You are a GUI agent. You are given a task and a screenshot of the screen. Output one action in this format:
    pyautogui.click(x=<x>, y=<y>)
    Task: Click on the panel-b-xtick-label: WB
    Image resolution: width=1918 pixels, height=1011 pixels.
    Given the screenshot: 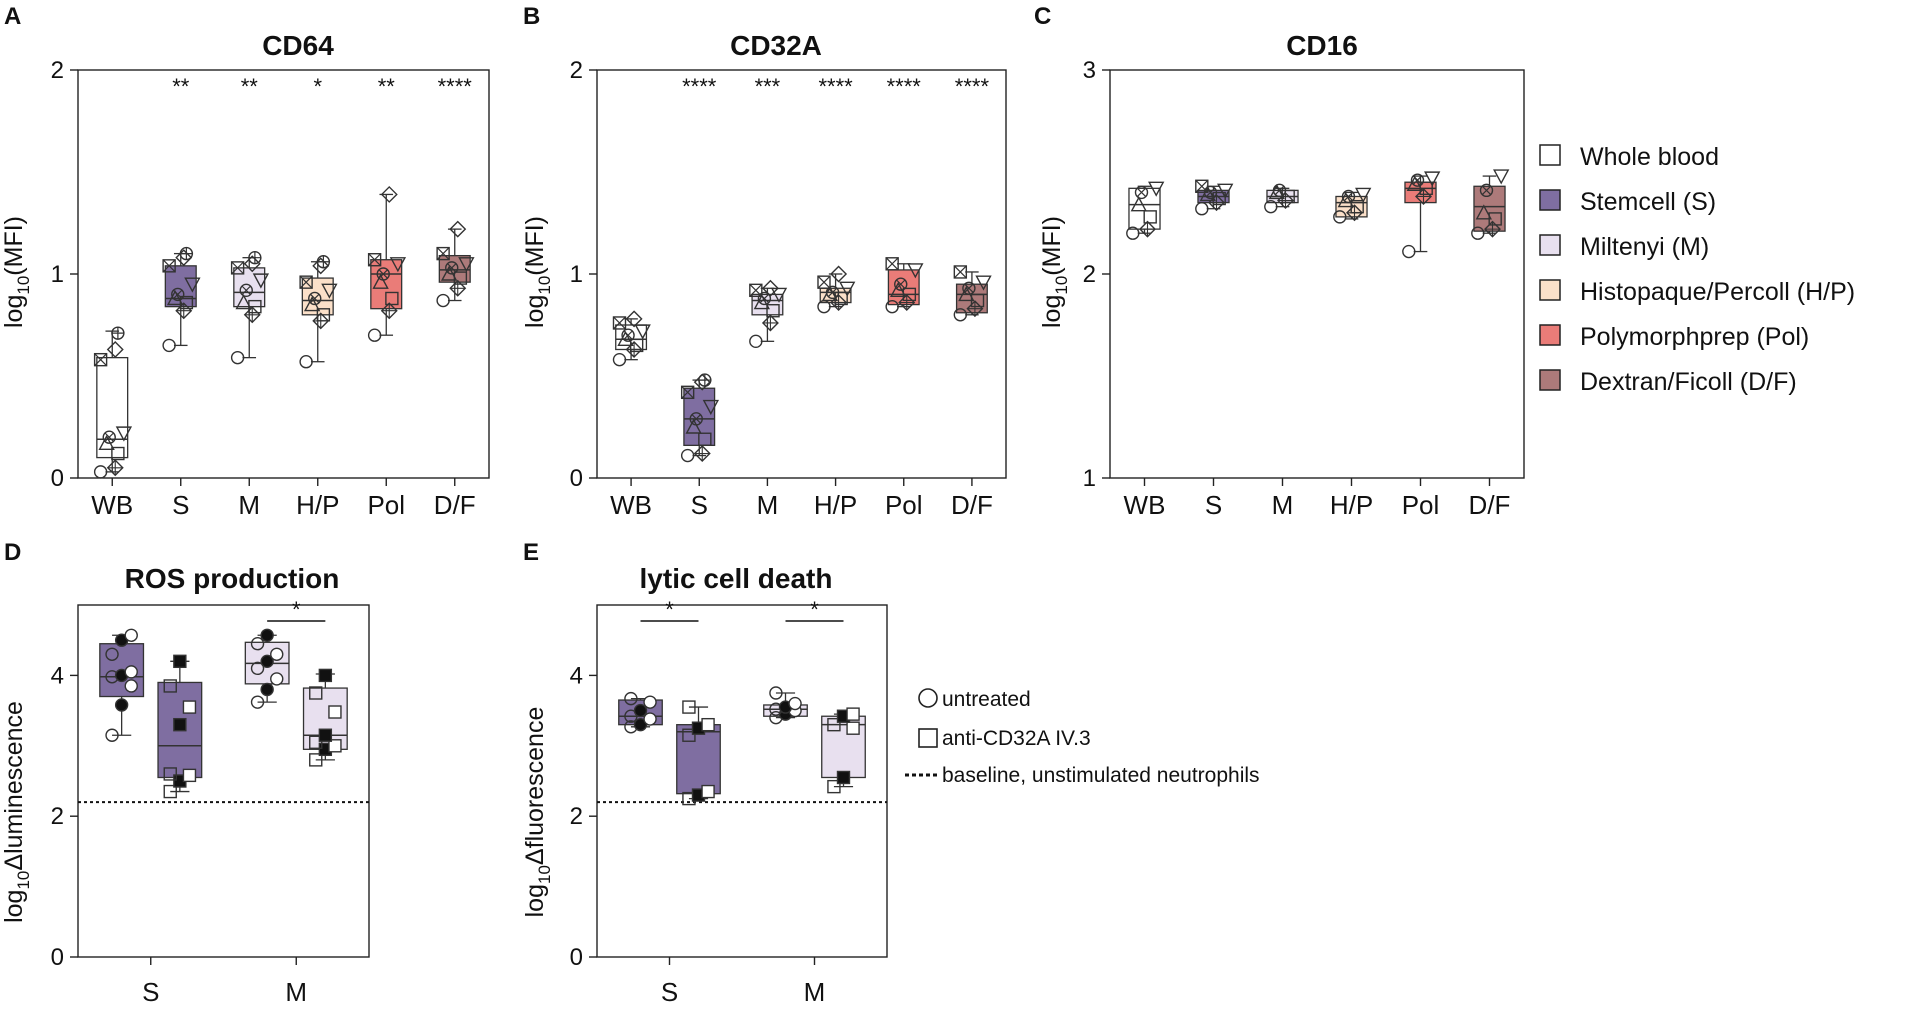 What is the action you would take?
    pyautogui.click(x=631, y=505)
    